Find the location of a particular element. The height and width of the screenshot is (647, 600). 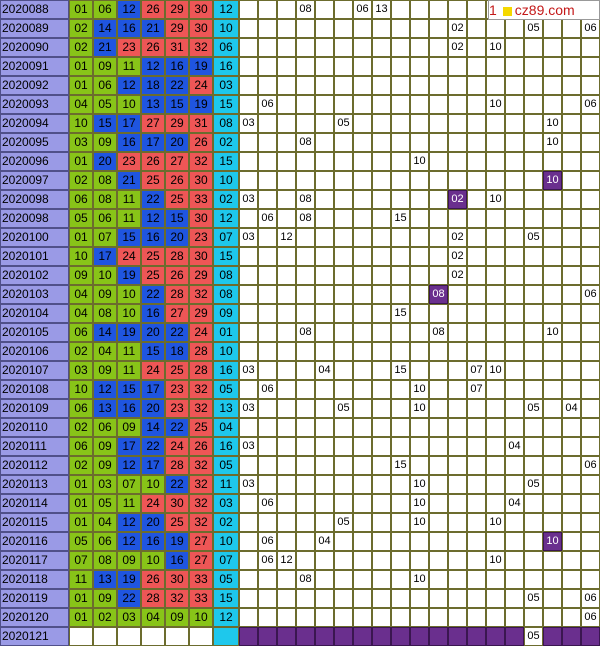

red-ball-cell: 10 is located at coordinates (129, 294).